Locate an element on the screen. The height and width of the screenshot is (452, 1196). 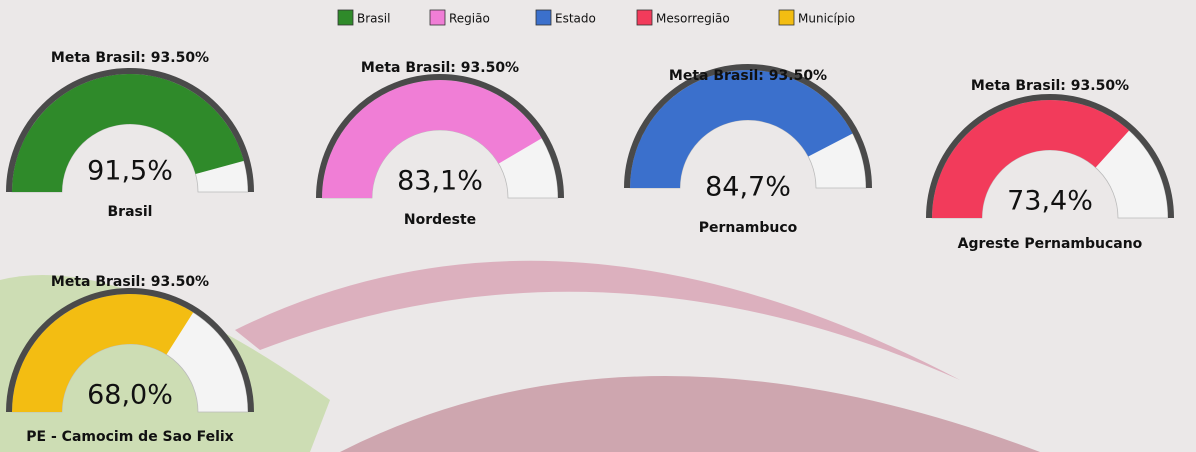
gauge-value: 84,7% is located at coordinates (748, 187).